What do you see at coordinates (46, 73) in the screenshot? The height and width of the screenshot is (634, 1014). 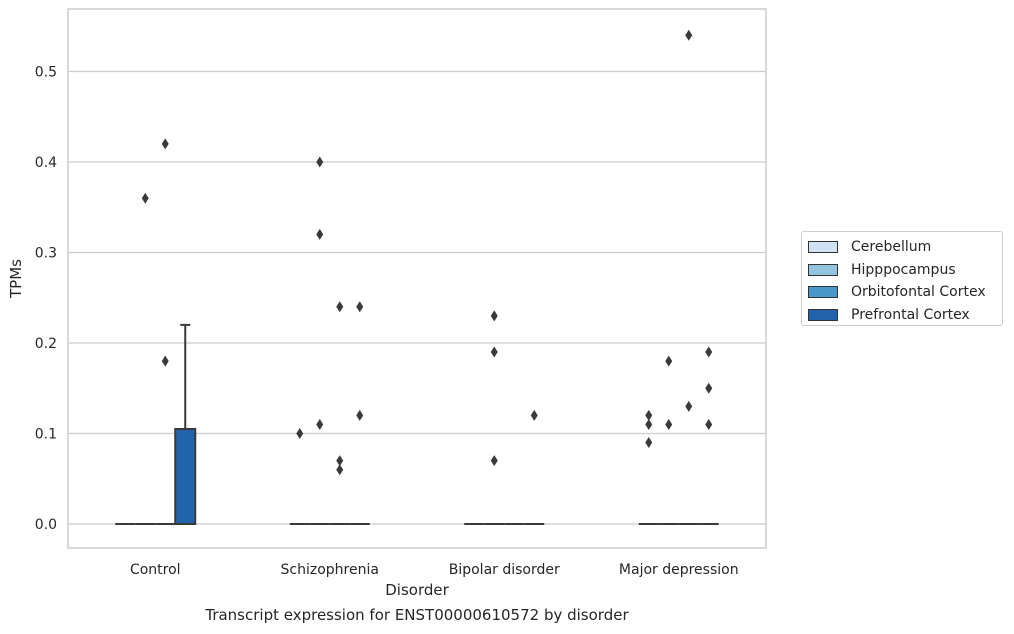 I see `y-tick-label: 0.5` at bounding box center [46, 73].